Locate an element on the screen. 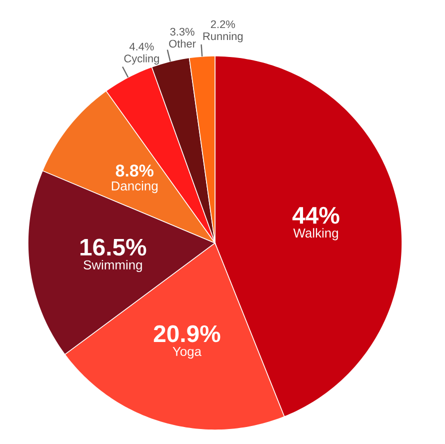 This screenshot has height=444, width=445. slice-label: Yoga is located at coordinates (187, 353).